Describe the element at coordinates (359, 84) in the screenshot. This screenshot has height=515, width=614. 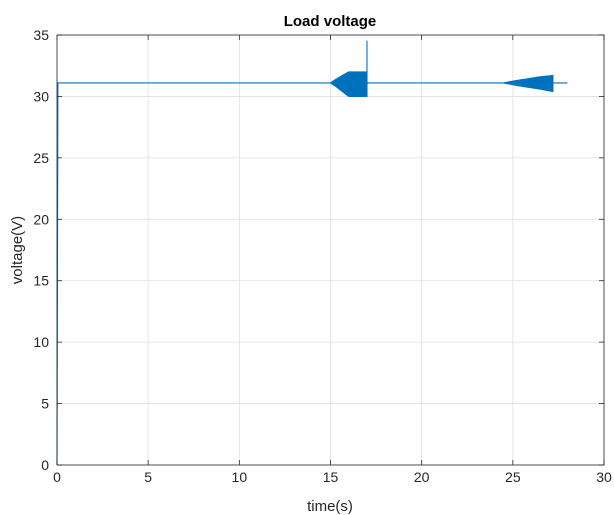
I see `oscillation-band-17s` at that location.